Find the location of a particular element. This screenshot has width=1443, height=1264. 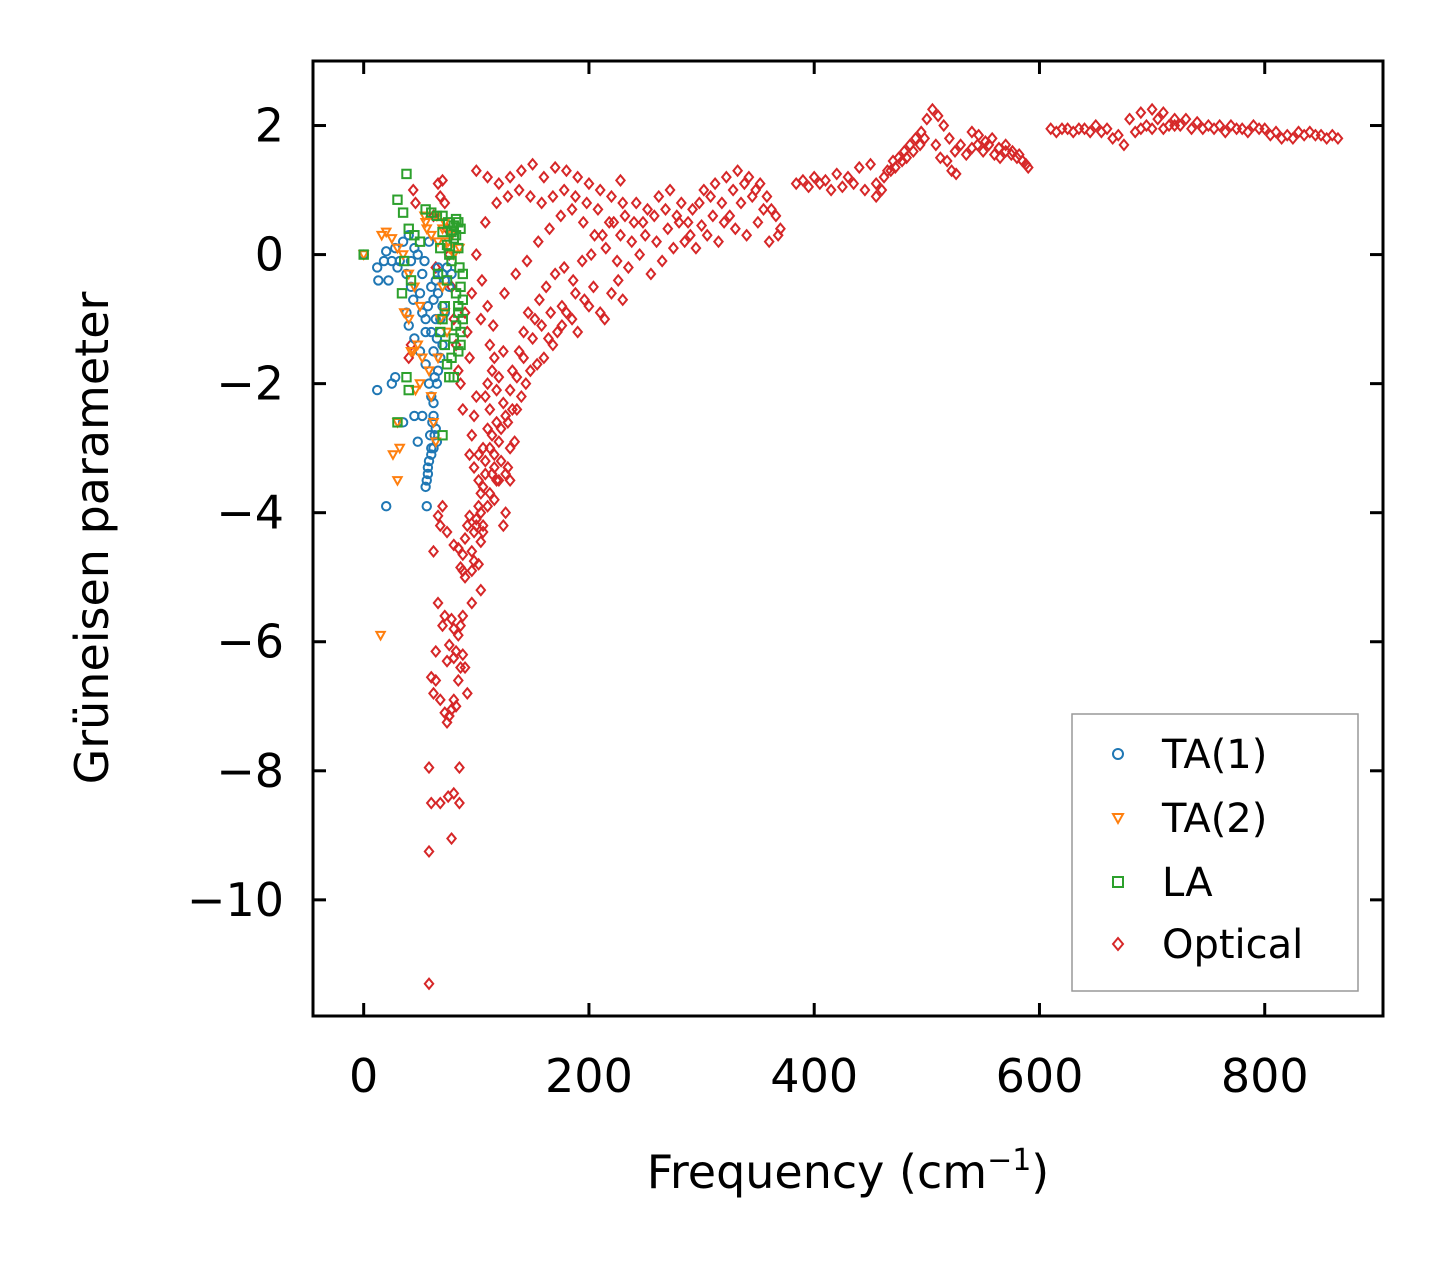

x-tick-label: 0 is located at coordinates (363, 1076).